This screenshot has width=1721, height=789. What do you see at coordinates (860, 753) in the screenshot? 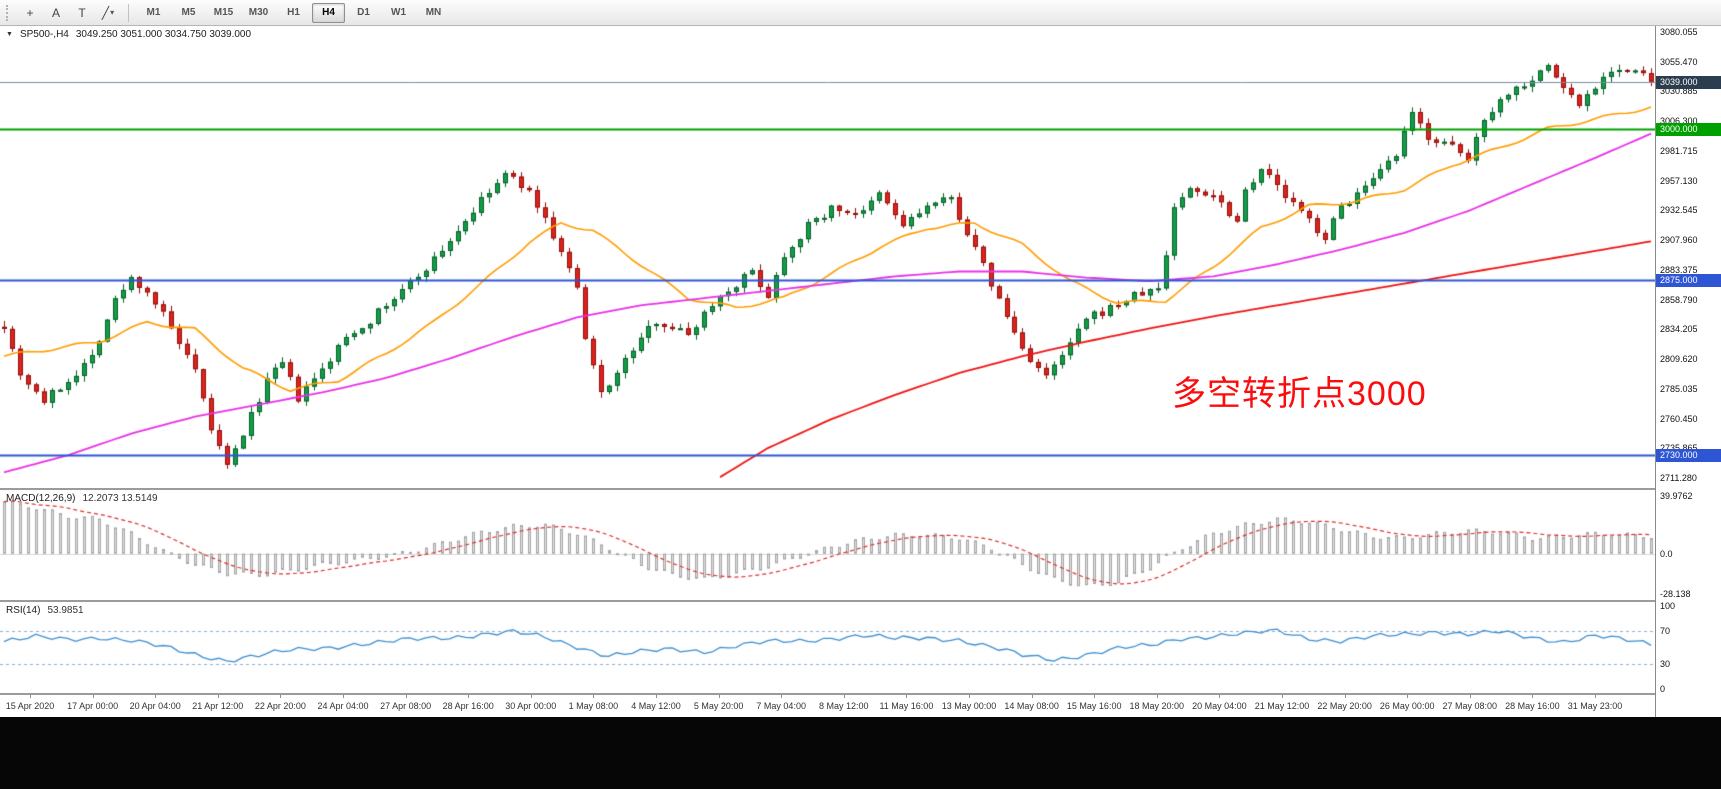
I see `bottom-black-bar` at bounding box center [860, 753].